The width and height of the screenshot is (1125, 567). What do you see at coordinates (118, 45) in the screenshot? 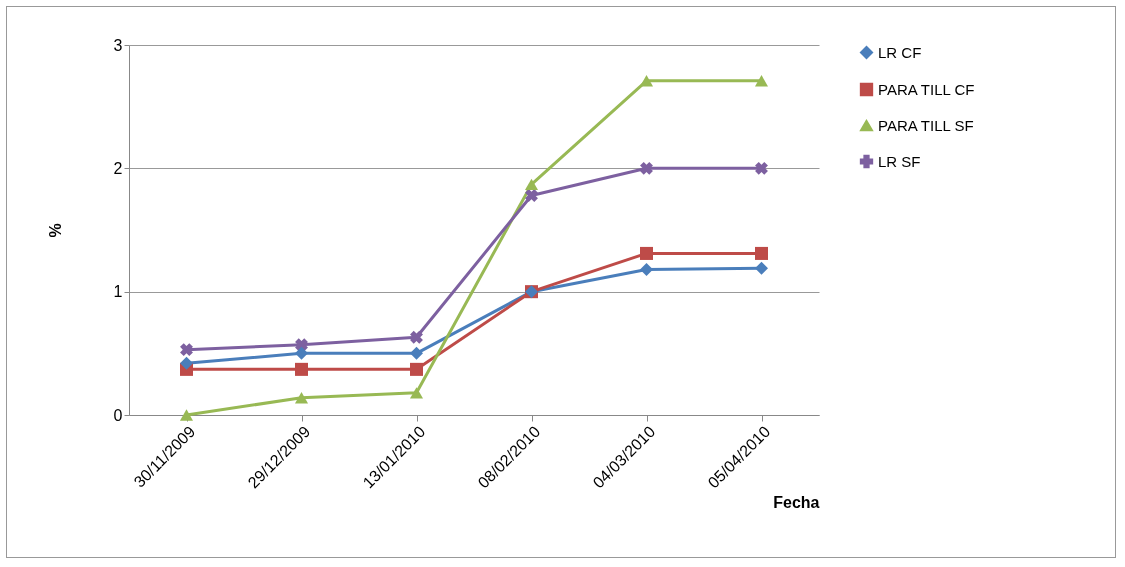
I see `y-tick-label: 3` at bounding box center [118, 45].